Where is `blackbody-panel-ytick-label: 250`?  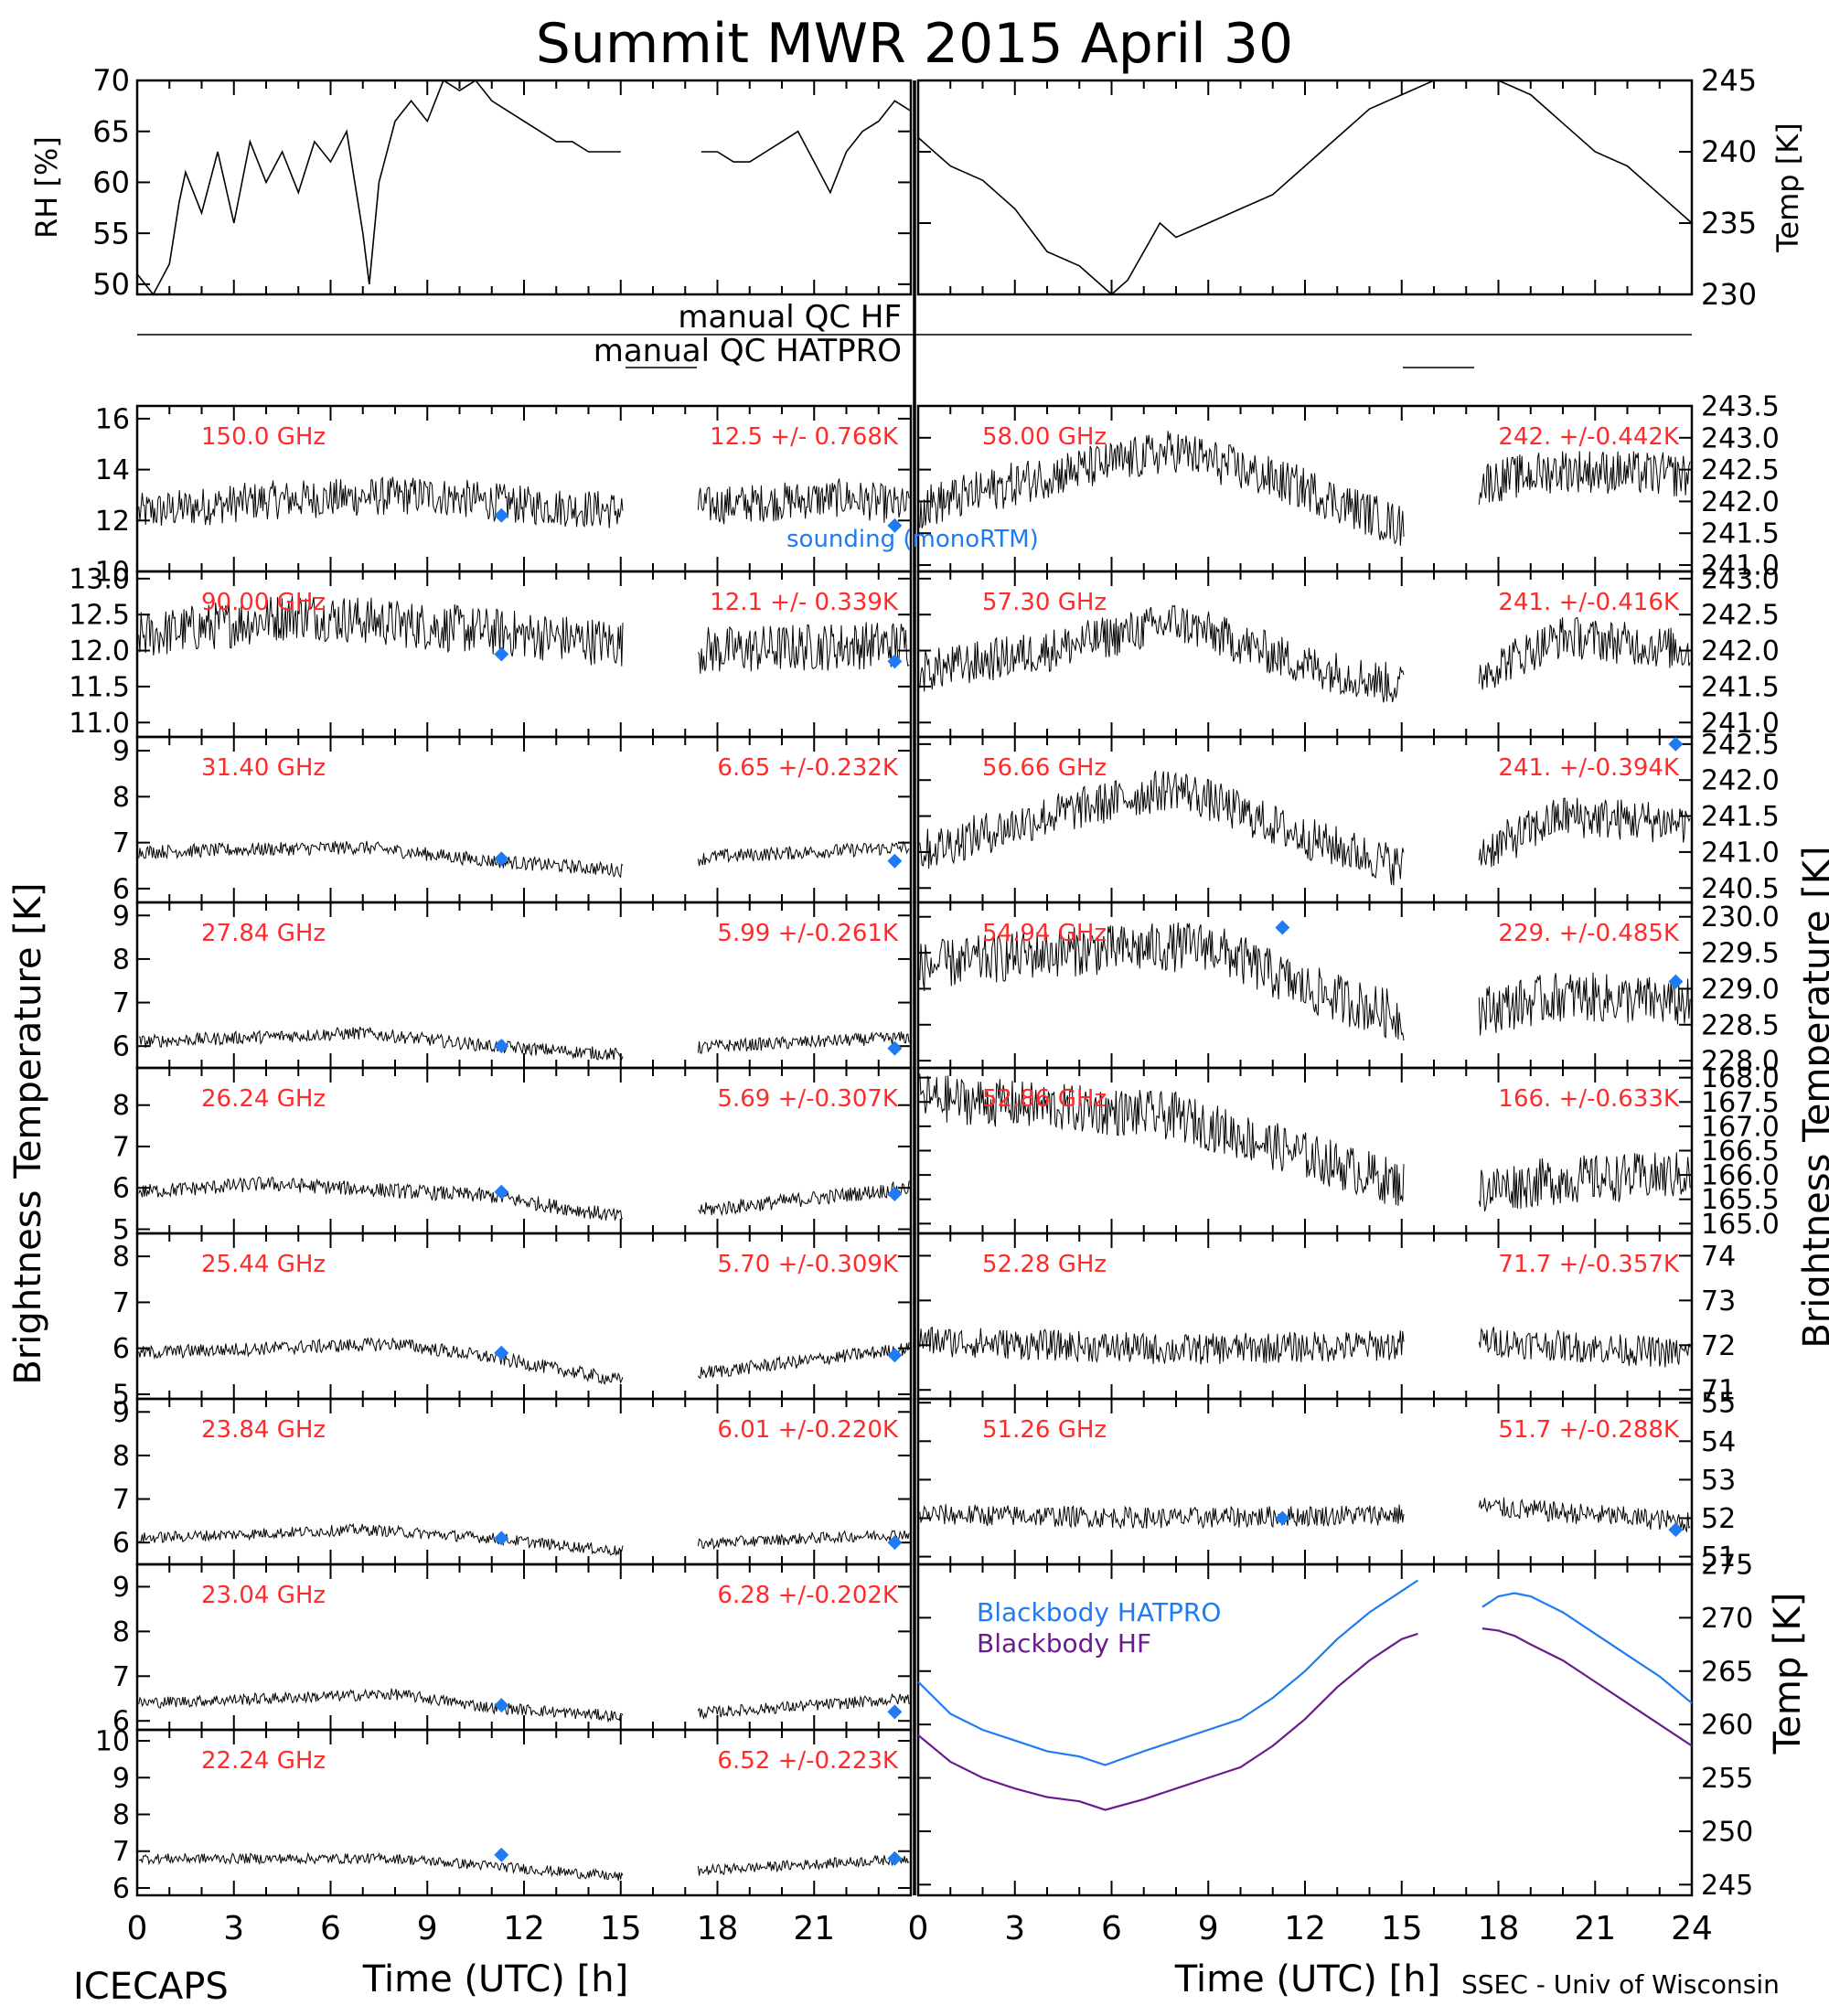 blackbody-panel-ytick-label: 250 is located at coordinates (1727, 1832).